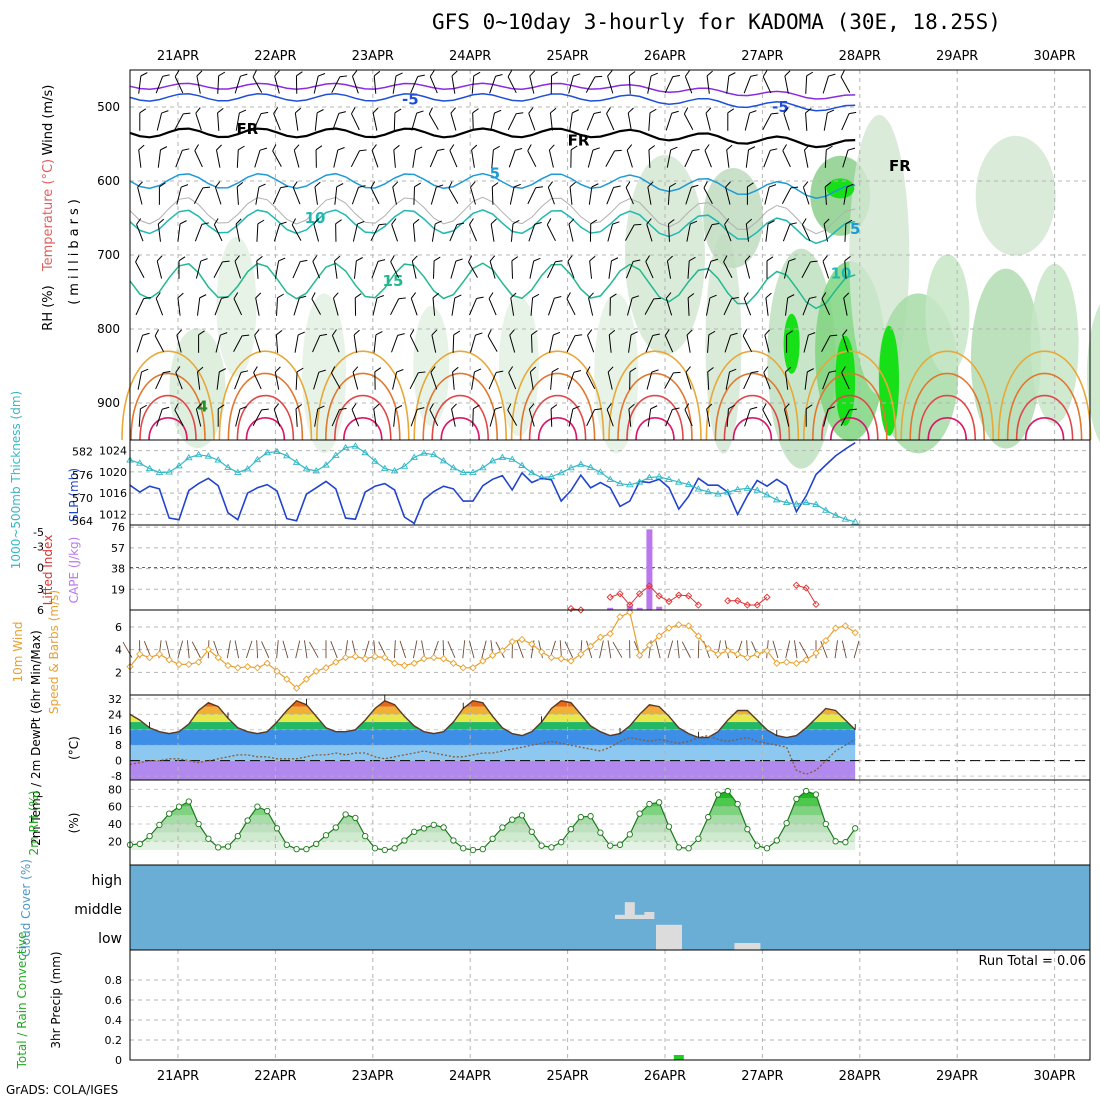 This screenshot has height=1100, width=1100. I want to click on temp-tick-label: 32, so click(115, 699).